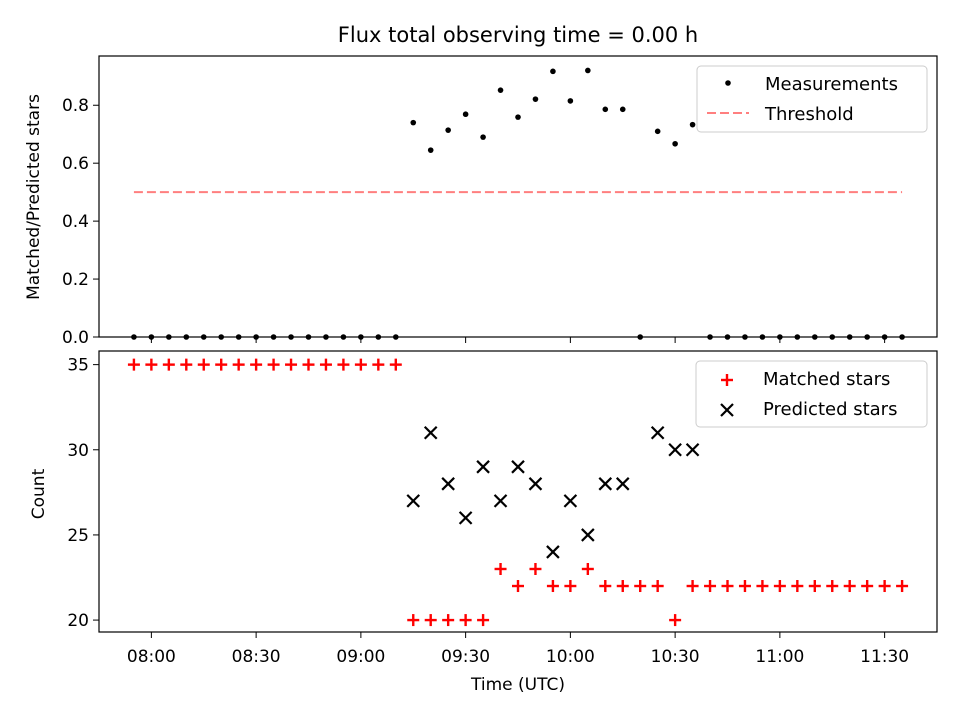 The height and width of the screenshot is (720, 960). I want to click on bottom-x-tick-label: 08:30, so click(256, 657).